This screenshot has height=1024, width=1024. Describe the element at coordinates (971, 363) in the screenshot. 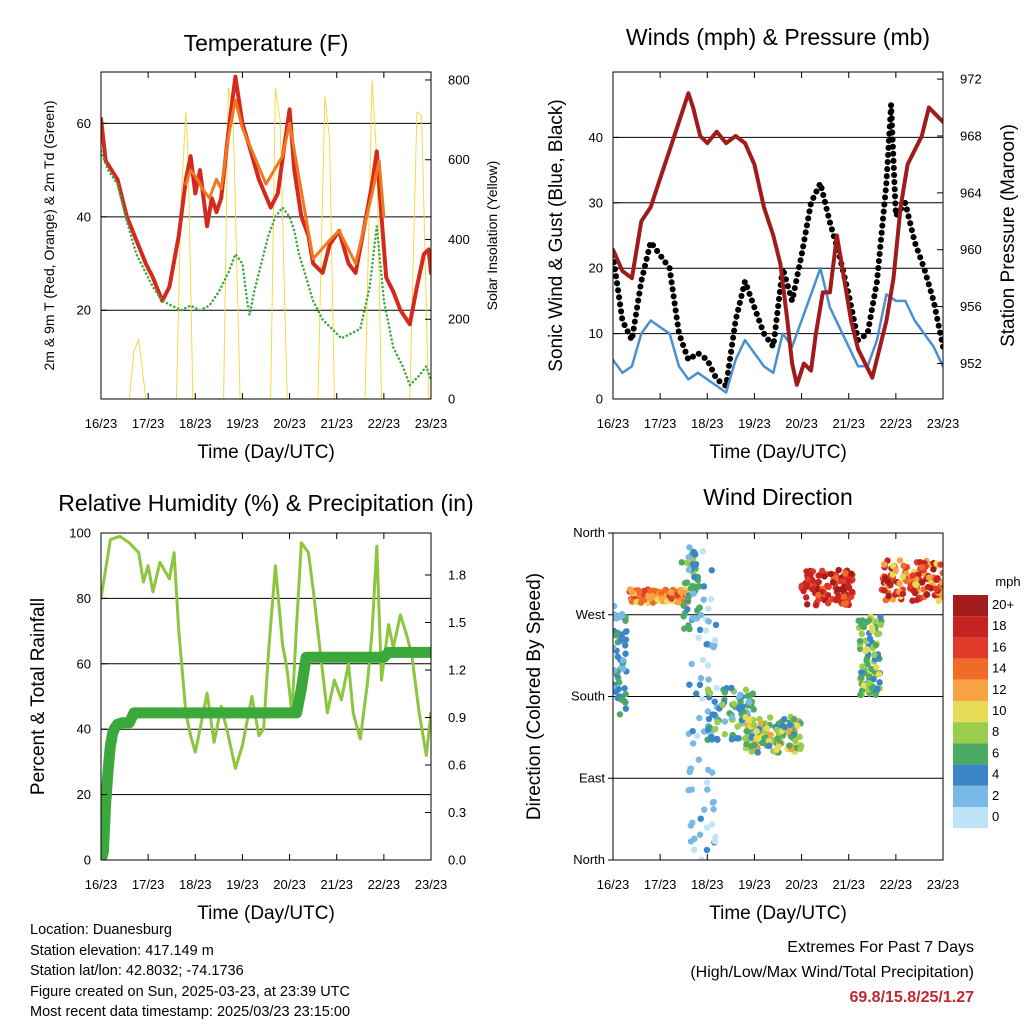

I see `y-tick-label-right: 952` at that location.